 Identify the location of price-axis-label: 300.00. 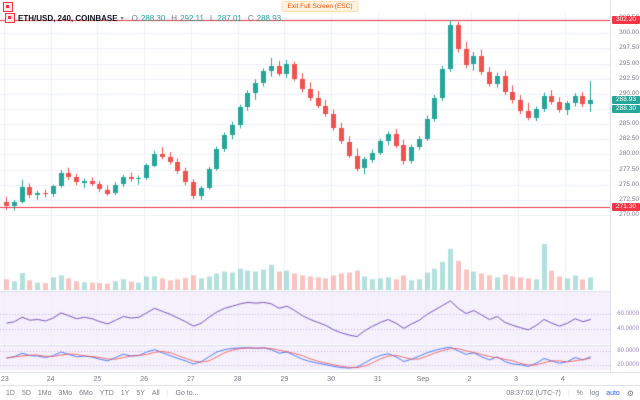
(629, 33).